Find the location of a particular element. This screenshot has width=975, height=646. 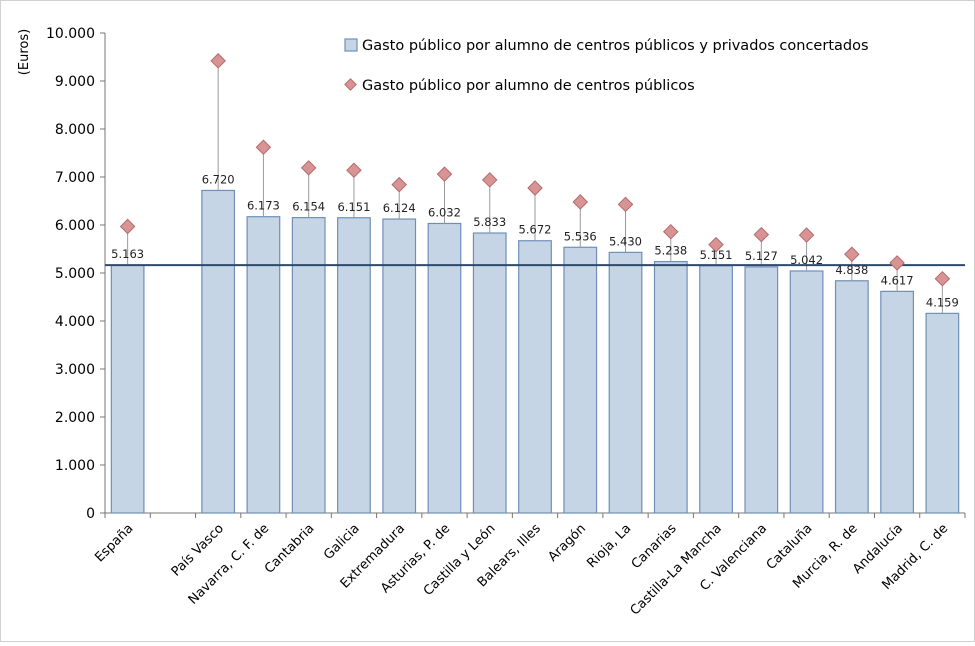

bar-value-label: 4.159 is located at coordinates (942, 302).